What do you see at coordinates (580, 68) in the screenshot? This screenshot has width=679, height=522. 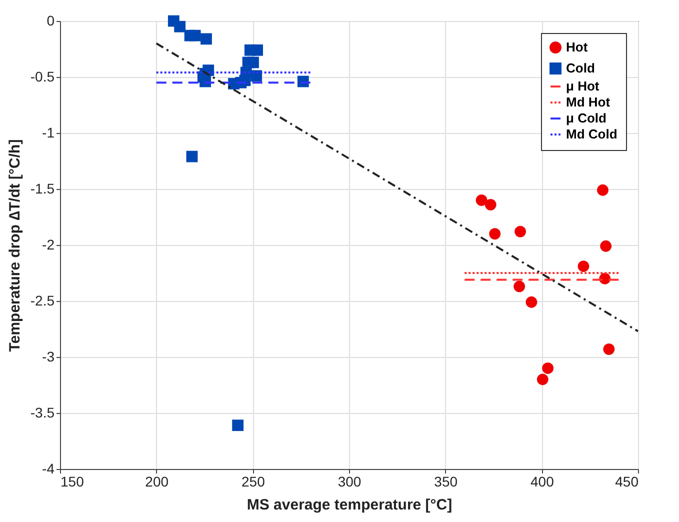 I see `legend-label: Cold` at bounding box center [580, 68].